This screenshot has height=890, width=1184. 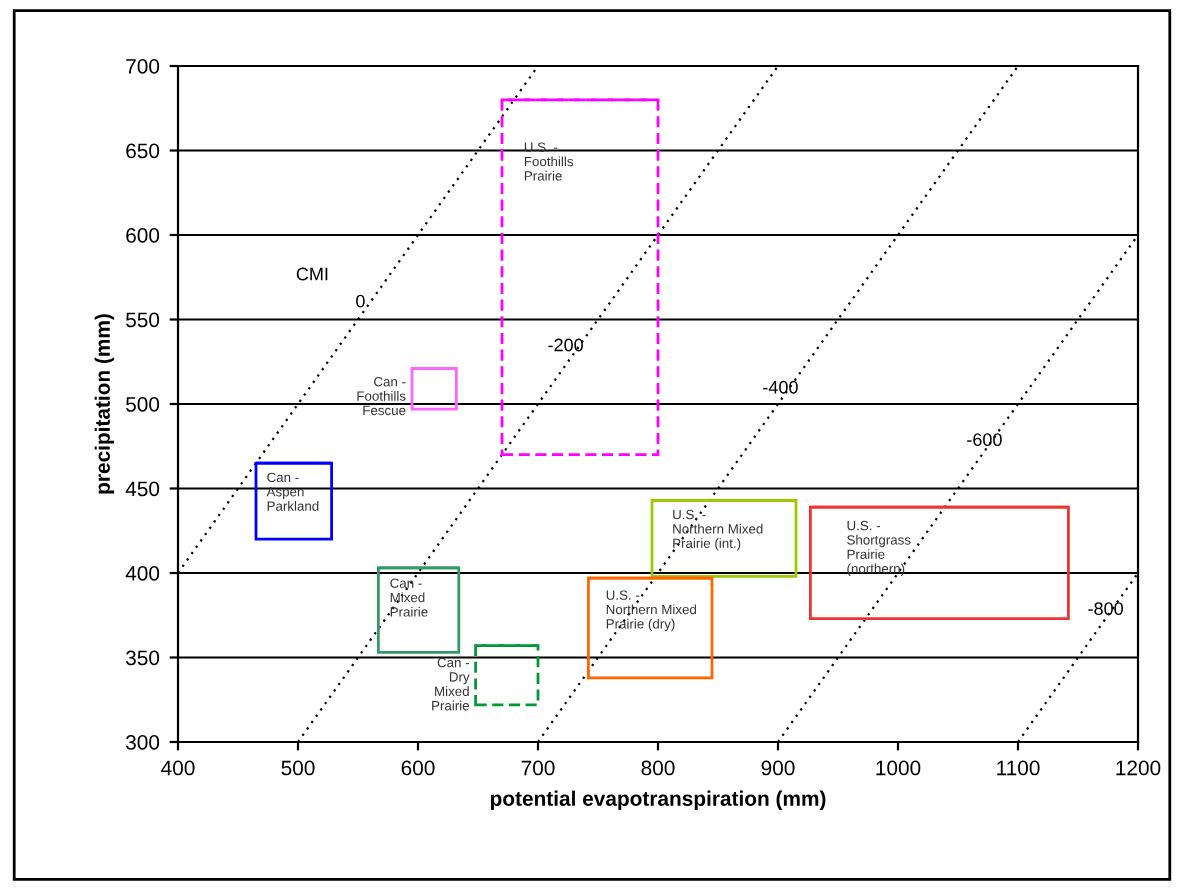 I want to click on y-tick-label: 300, so click(x=142, y=742).